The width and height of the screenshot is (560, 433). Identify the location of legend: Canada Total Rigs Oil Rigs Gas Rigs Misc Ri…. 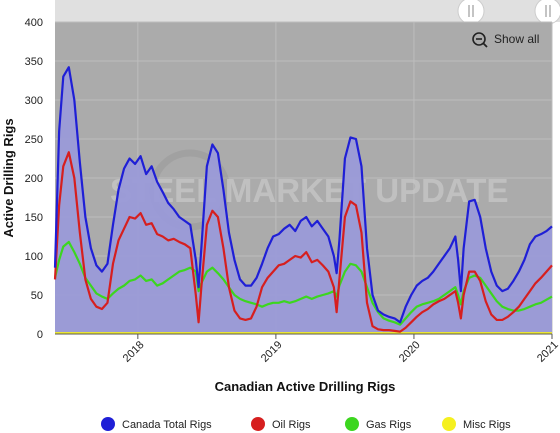
(306, 424).